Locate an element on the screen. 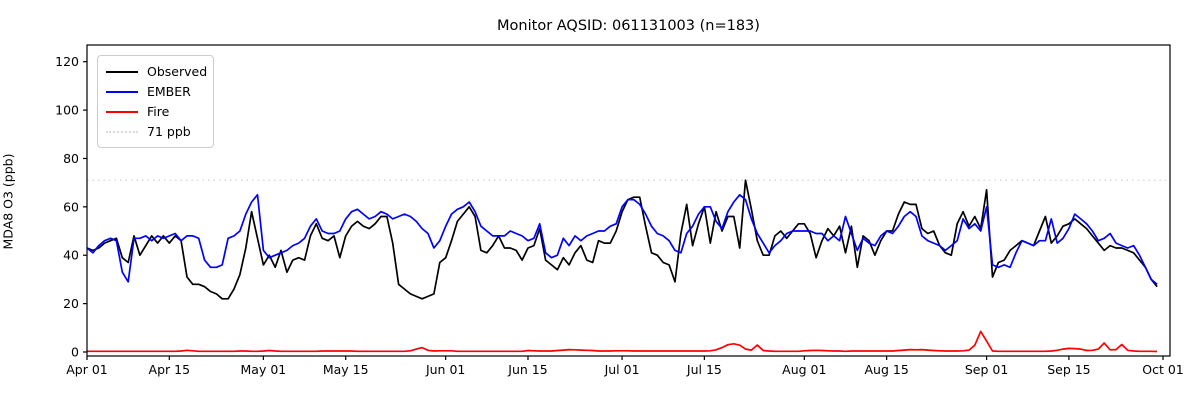 The width and height of the screenshot is (1200, 400). chart-title: Monitor AQSID: 061131003 (n=183) is located at coordinates (628, 26).